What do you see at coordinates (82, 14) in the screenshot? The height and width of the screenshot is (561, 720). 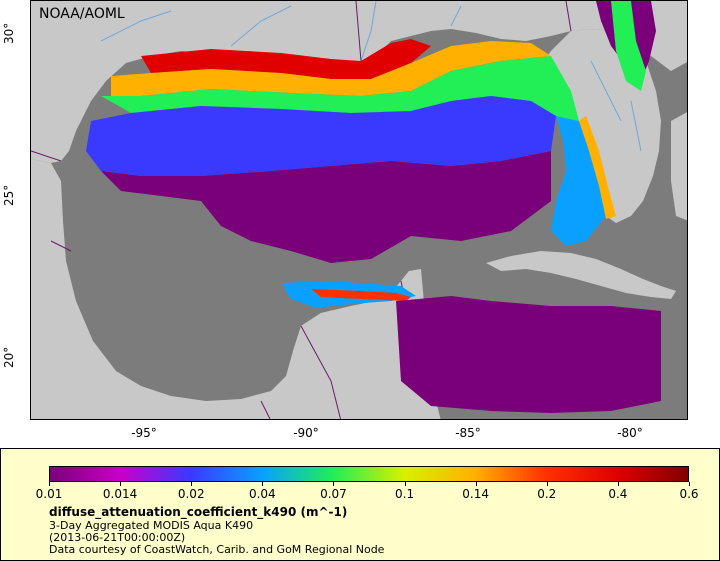 I see `credit-label: NOAA/AOML` at bounding box center [82, 14].